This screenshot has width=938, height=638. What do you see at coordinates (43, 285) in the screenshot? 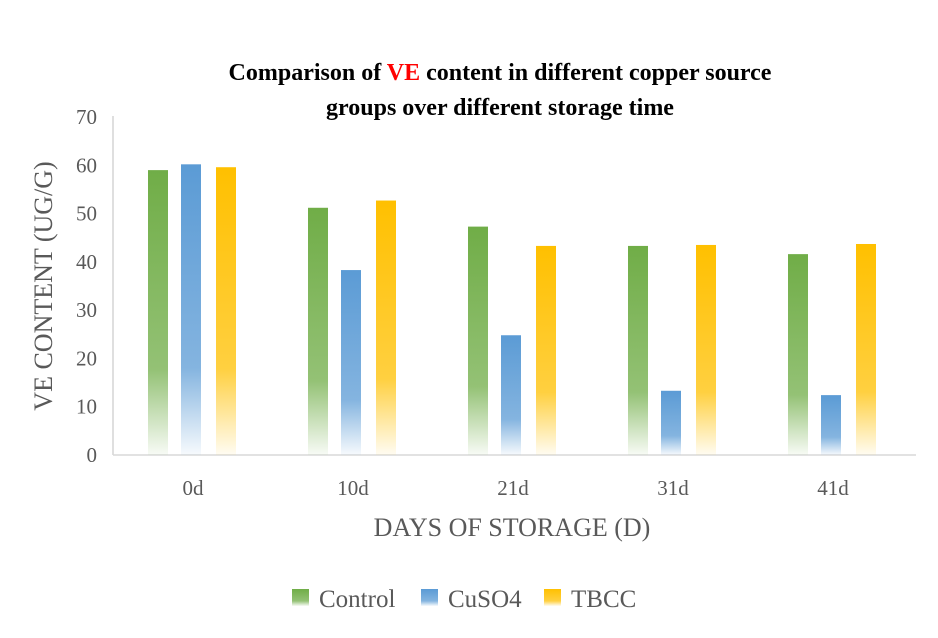
I see `y-axis-label: VE CONTENT (UG/G)` at bounding box center [43, 285].